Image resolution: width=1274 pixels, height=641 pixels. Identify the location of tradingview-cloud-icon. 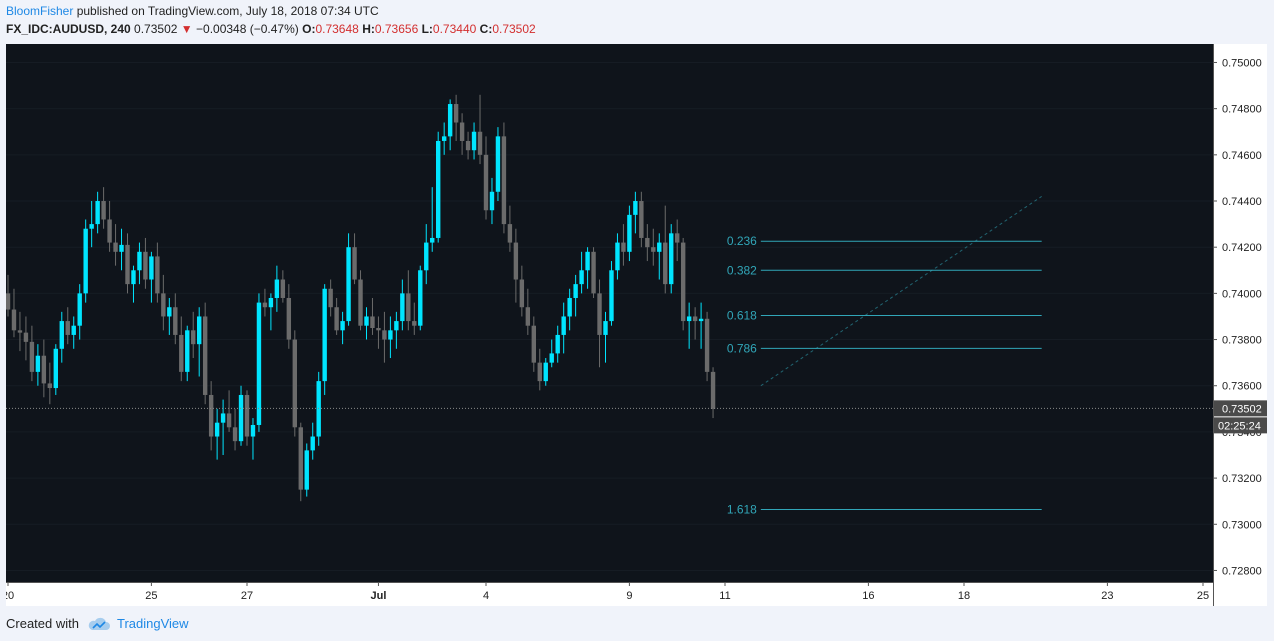
(99, 623).